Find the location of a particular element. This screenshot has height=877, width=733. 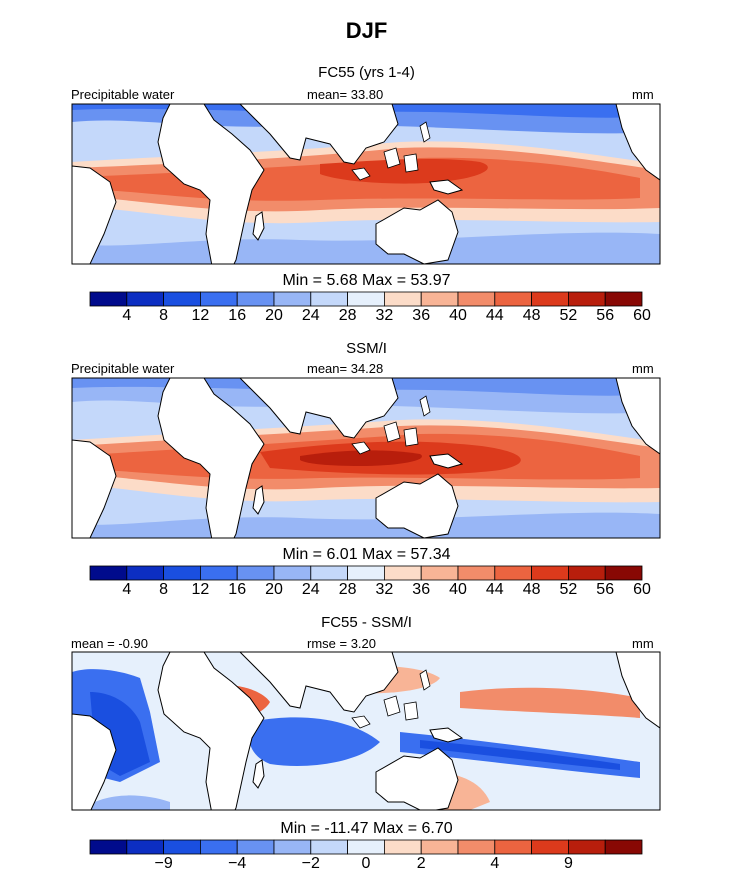

colorbar-tick-label: −9 is located at coordinates (163, 863).